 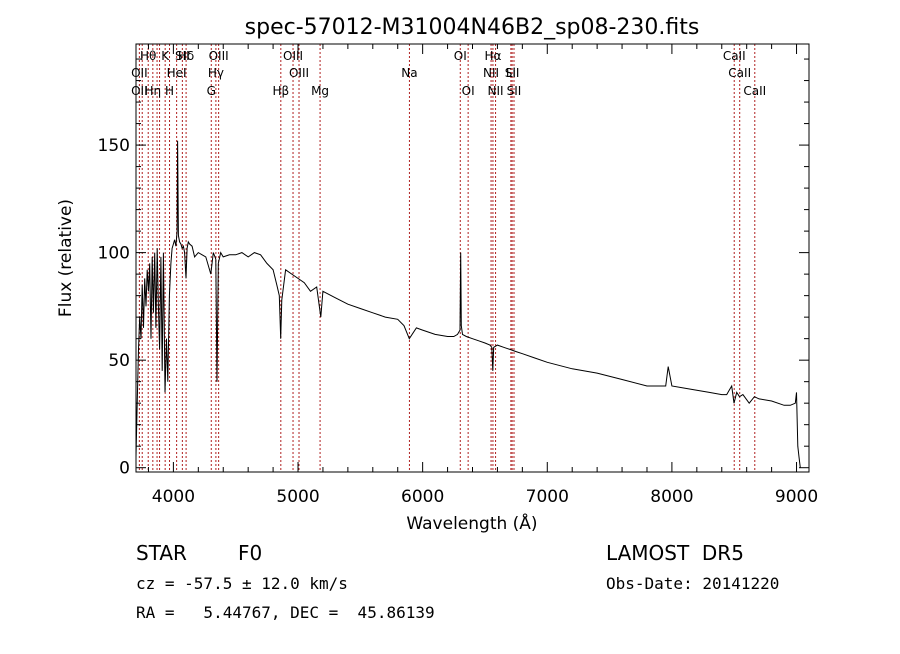 What do you see at coordinates (242, 583) in the screenshot?
I see `redshift-cz: cz = -57.5 ± 12.0 km/s` at bounding box center [242, 583].